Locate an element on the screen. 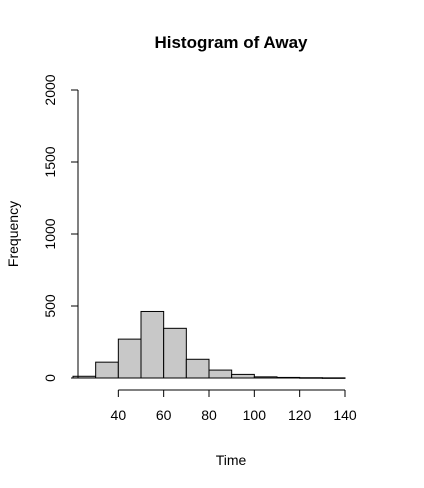 This screenshot has width=424, height=488. x-axis: 40 60 80 100 120 140 is located at coordinates (234, 406).